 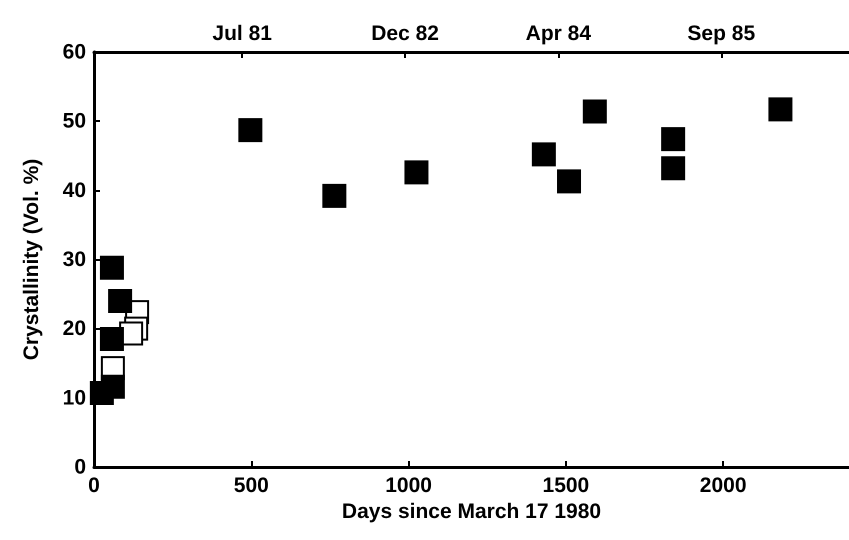 I want to click on x-axis-title: Days since March 17 1980, so click(x=472, y=511).